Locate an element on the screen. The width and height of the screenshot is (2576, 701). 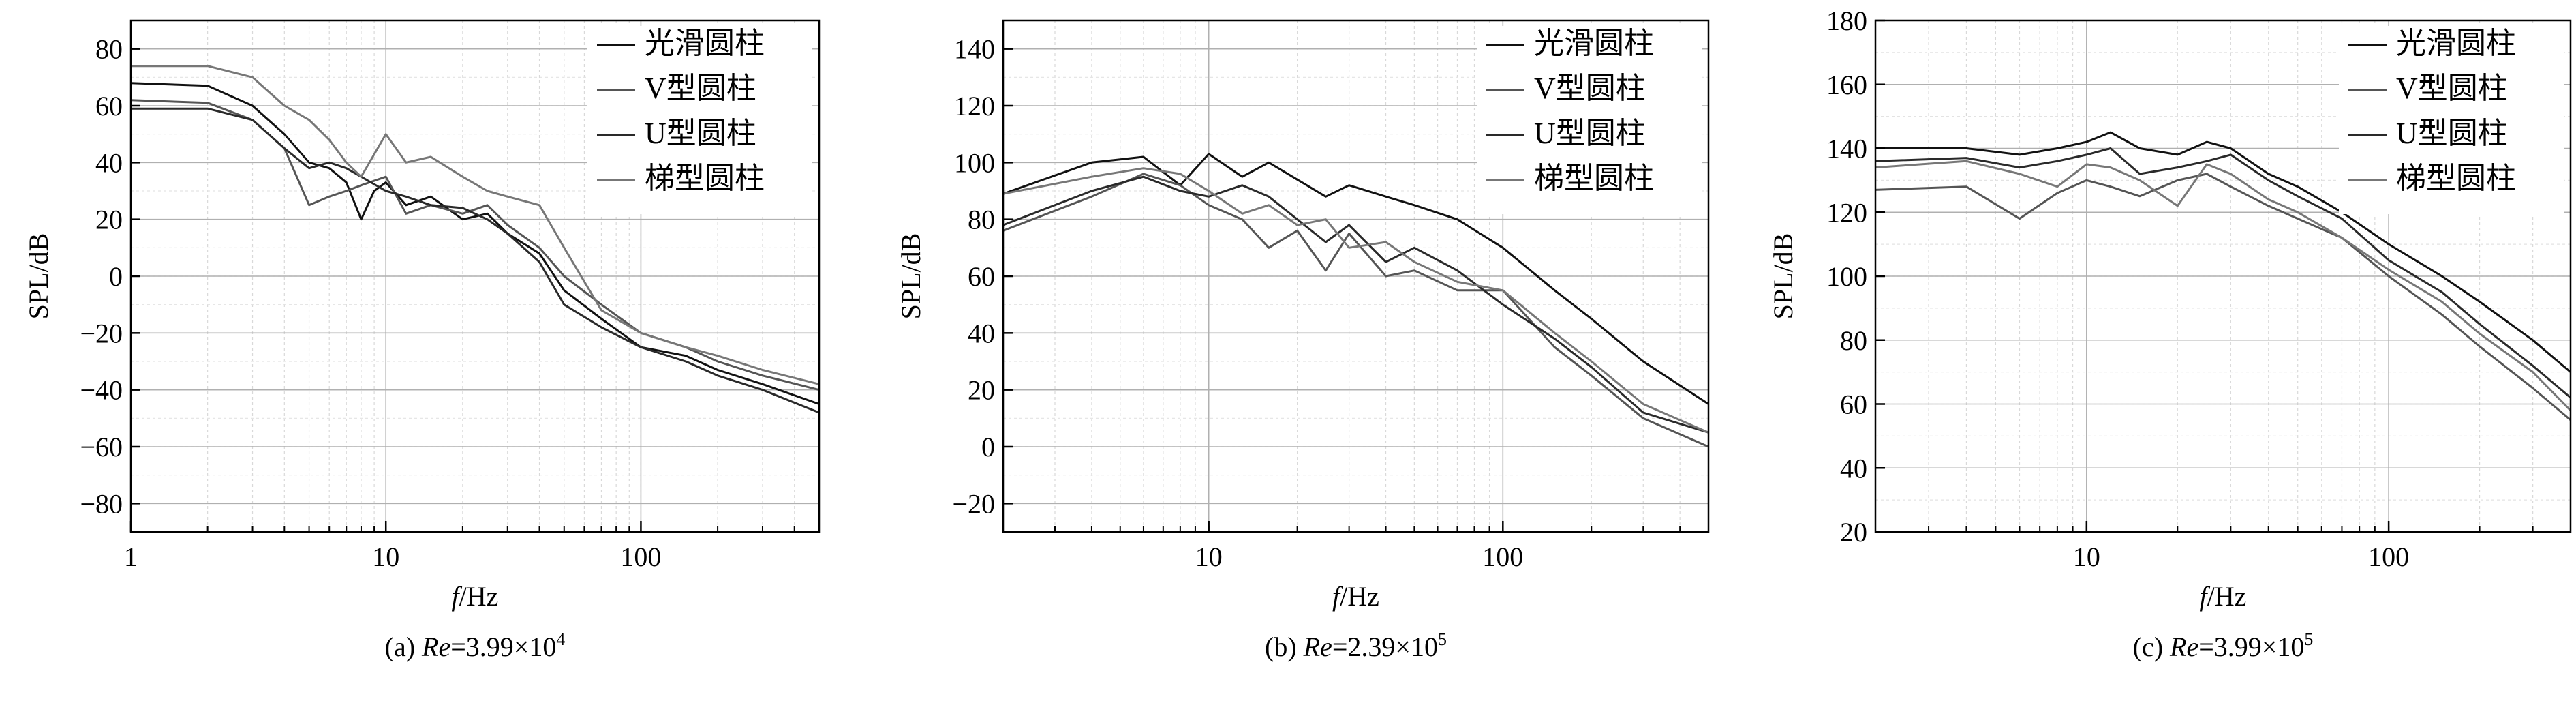
caption-prefix: (c) is located at coordinates (2151, 646).